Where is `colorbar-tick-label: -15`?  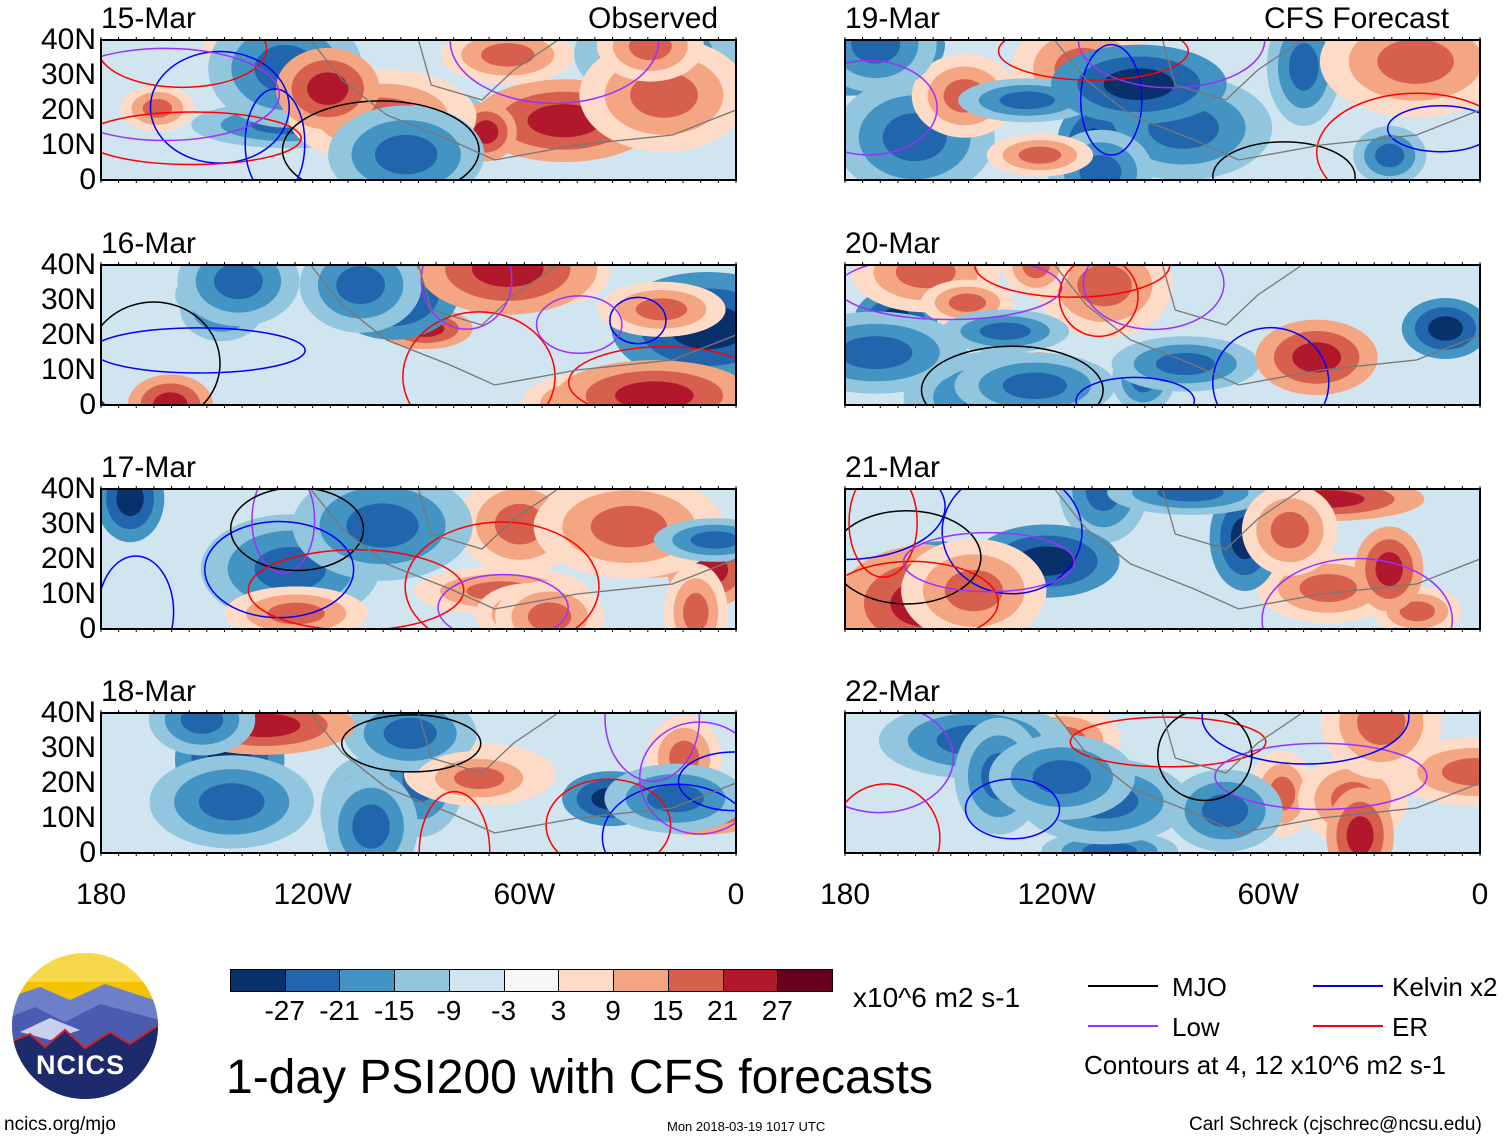
colorbar-tick-label: -15 is located at coordinates (394, 1010).